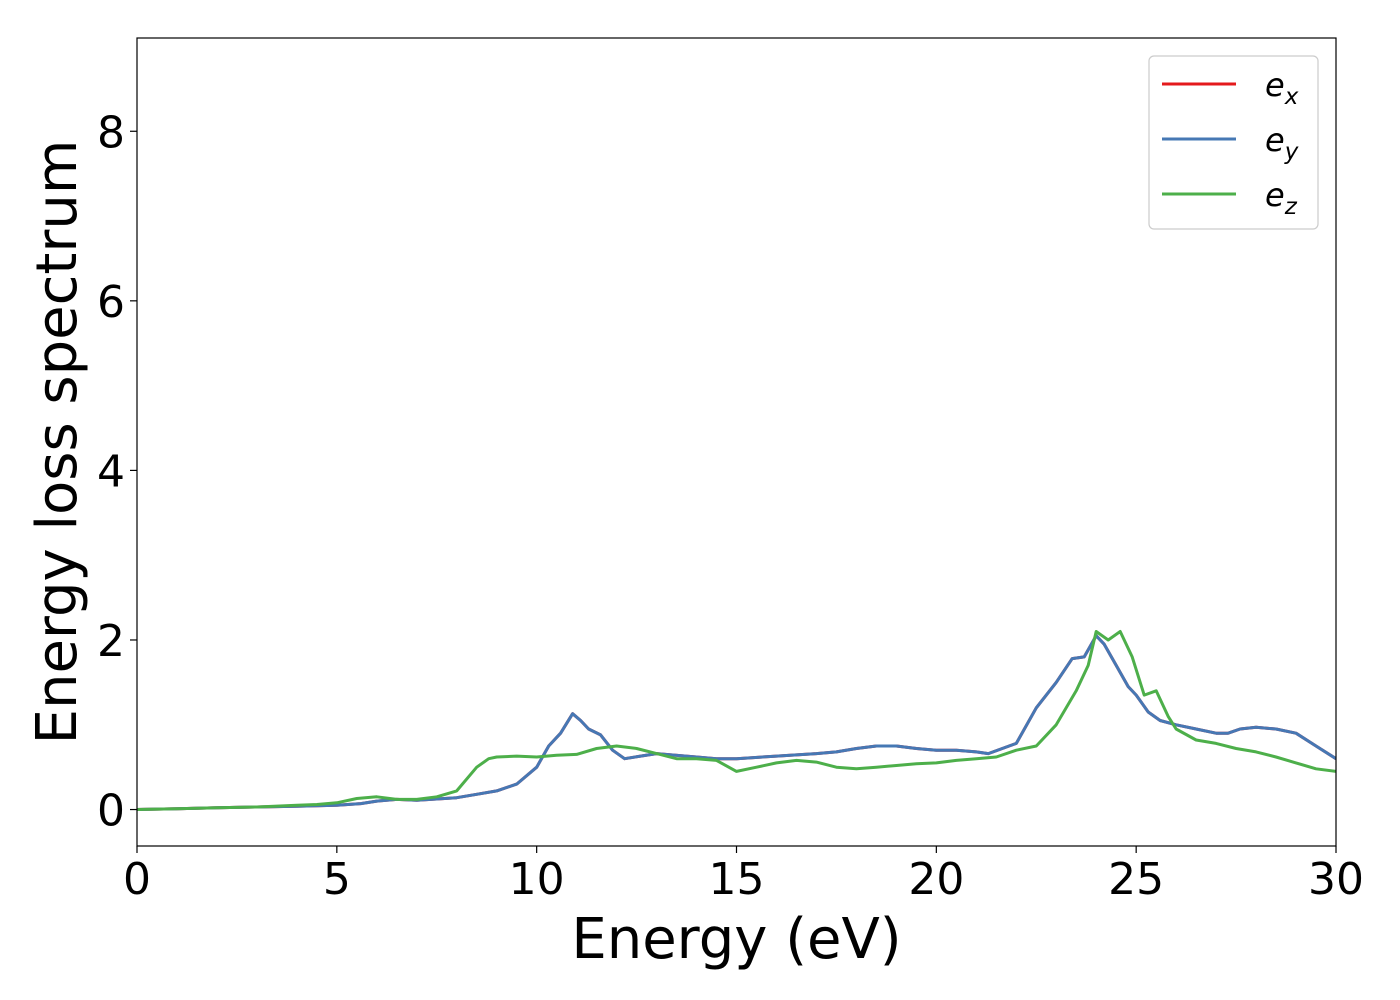  I want to click on x-tick-label: 15, so click(737, 879).